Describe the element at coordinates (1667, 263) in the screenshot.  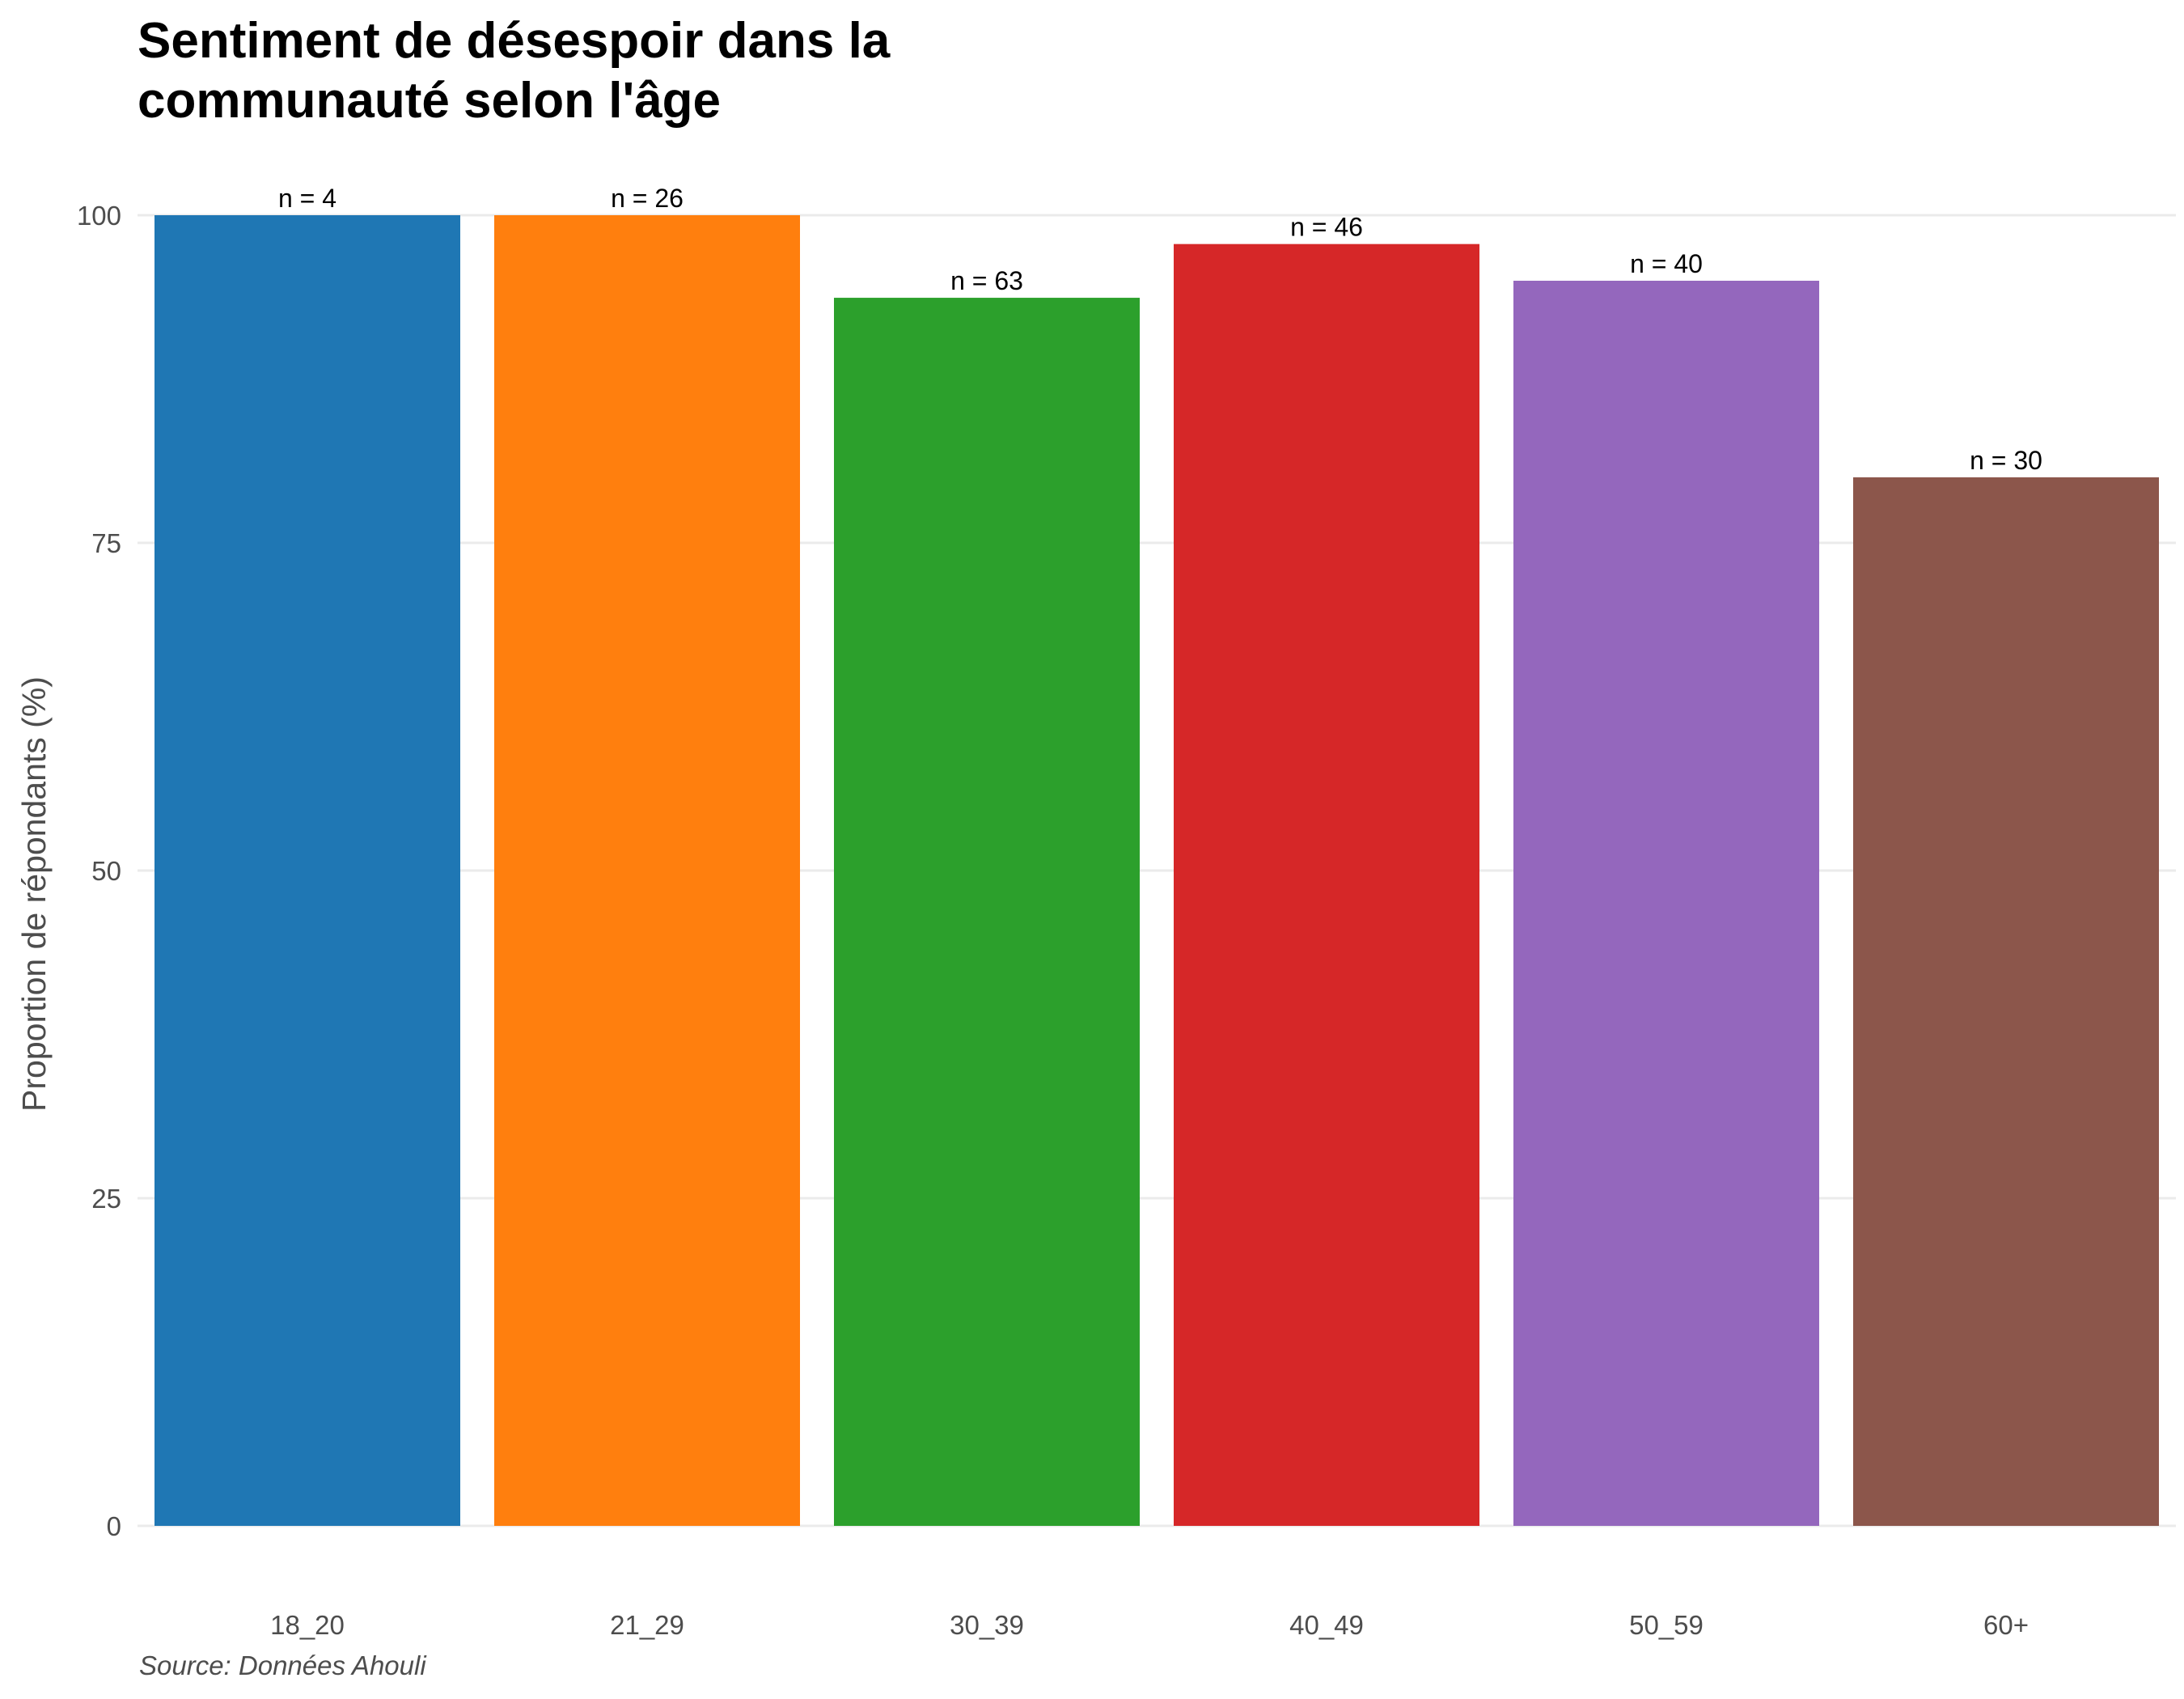
I see `data-label-50_59: n = 40` at that location.